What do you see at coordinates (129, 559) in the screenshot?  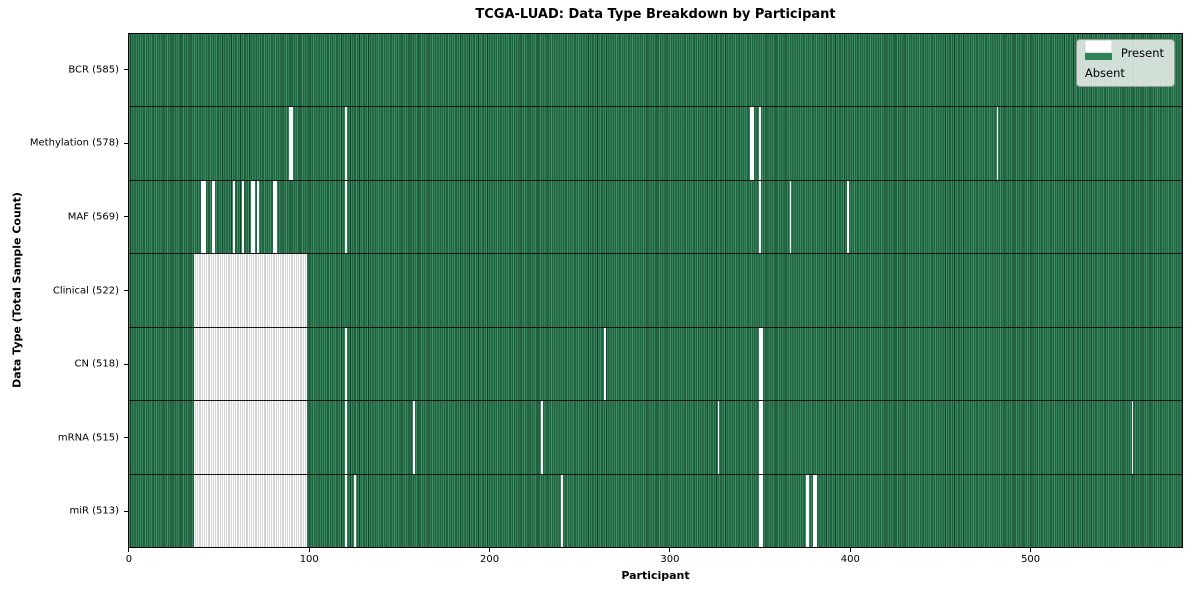 I see `x-tick-label-0: 0` at bounding box center [129, 559].